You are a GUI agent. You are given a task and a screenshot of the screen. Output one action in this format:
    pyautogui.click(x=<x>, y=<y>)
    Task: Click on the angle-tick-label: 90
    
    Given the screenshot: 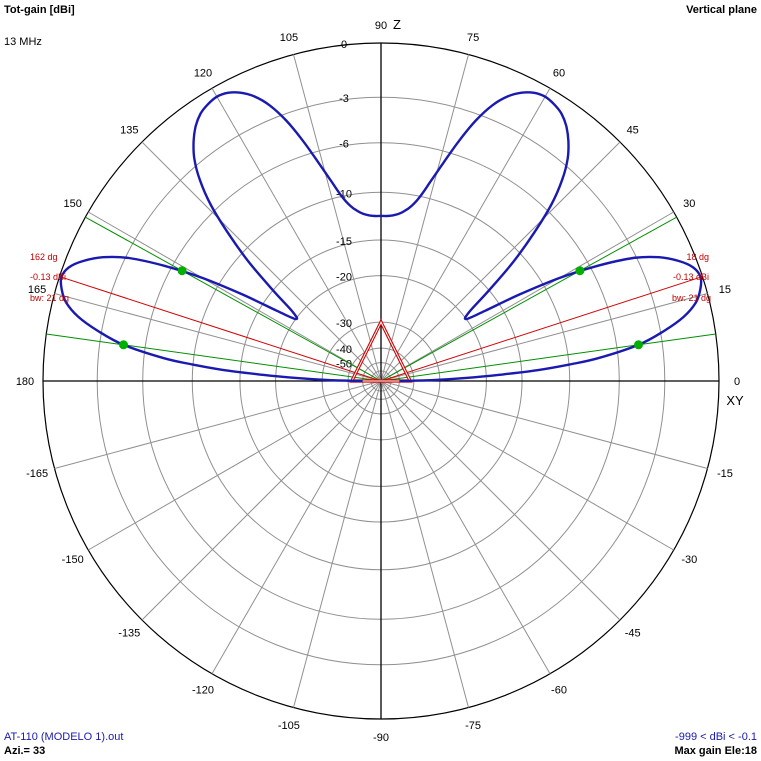 What is the action you would take?
    pyautogui.click(x=381, y=26)
    